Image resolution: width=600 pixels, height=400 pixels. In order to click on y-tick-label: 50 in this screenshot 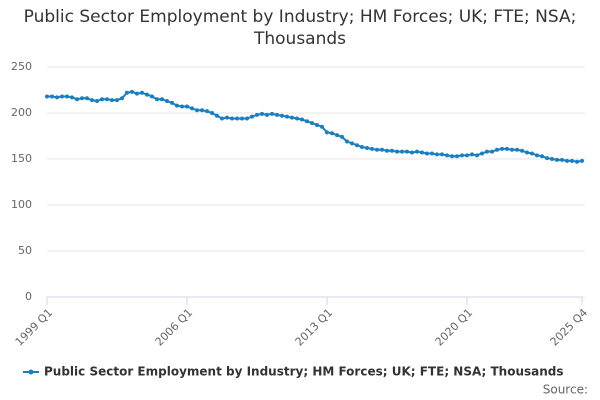, I will do `click(25, 250)`.